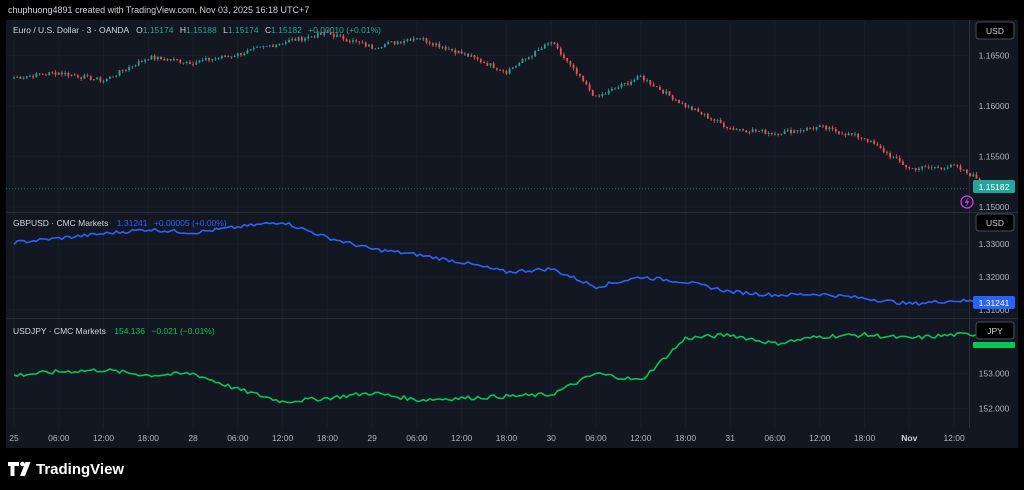 The height and width of the screenshot is (490, 1024). Describe the element at coordinates (506, 367) in the screenshot. I see `usdjpy-series` at that location.